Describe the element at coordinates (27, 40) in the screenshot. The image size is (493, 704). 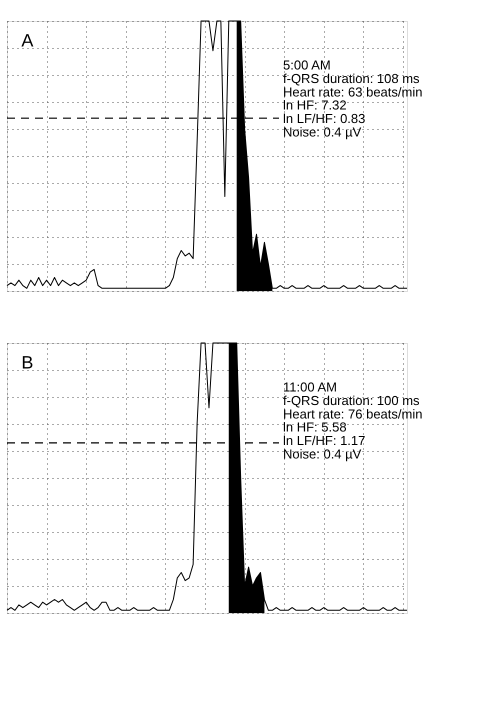
I see `text: A` at that location.